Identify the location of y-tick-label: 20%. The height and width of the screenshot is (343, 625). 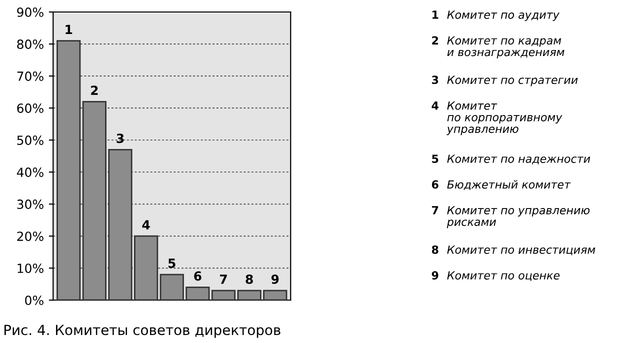
(30, 237).